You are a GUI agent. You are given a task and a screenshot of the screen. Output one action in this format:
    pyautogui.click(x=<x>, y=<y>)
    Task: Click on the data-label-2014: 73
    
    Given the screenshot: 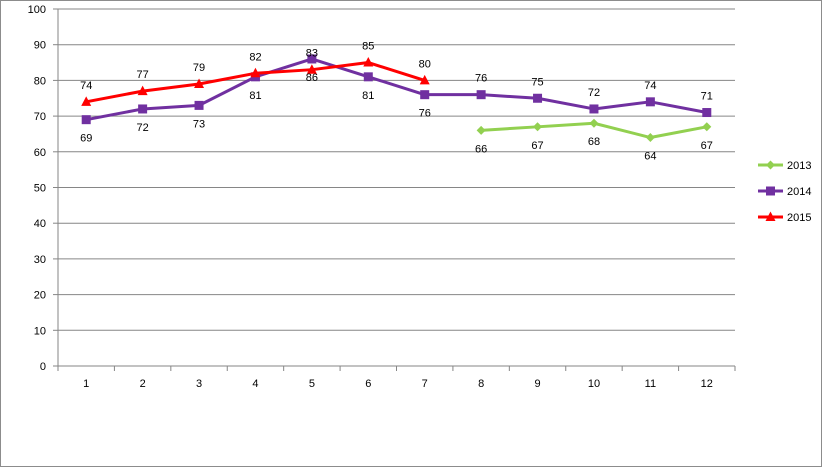 What is the action you would take?
    pyautogui.click(x=199, y=124)
    